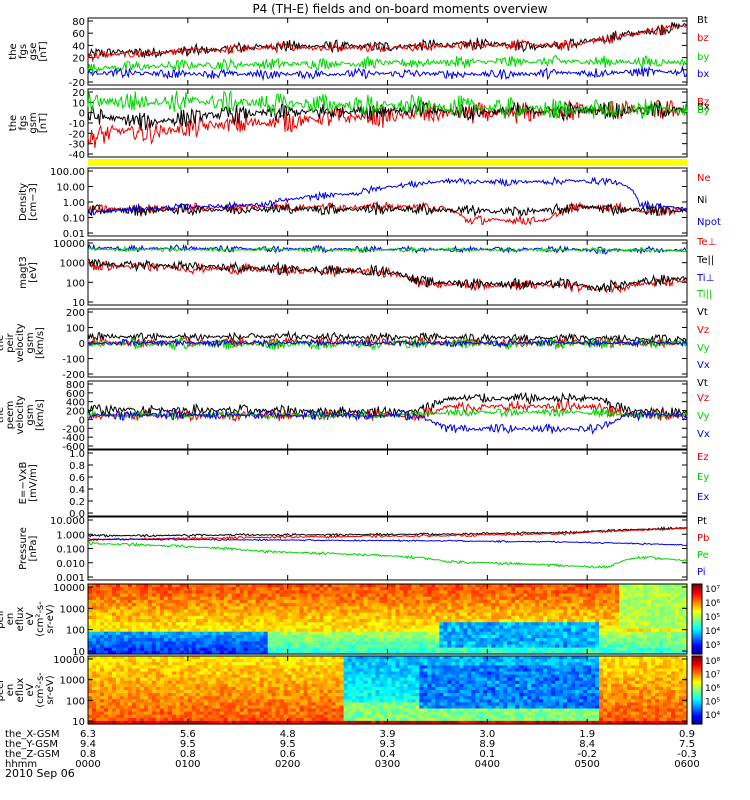 The image size is (750, 800). What do you see at coordinates (703, 330) in the screenshot?
I see `peir_vel-legend-1: Vz` at bounding box center [703, 330].